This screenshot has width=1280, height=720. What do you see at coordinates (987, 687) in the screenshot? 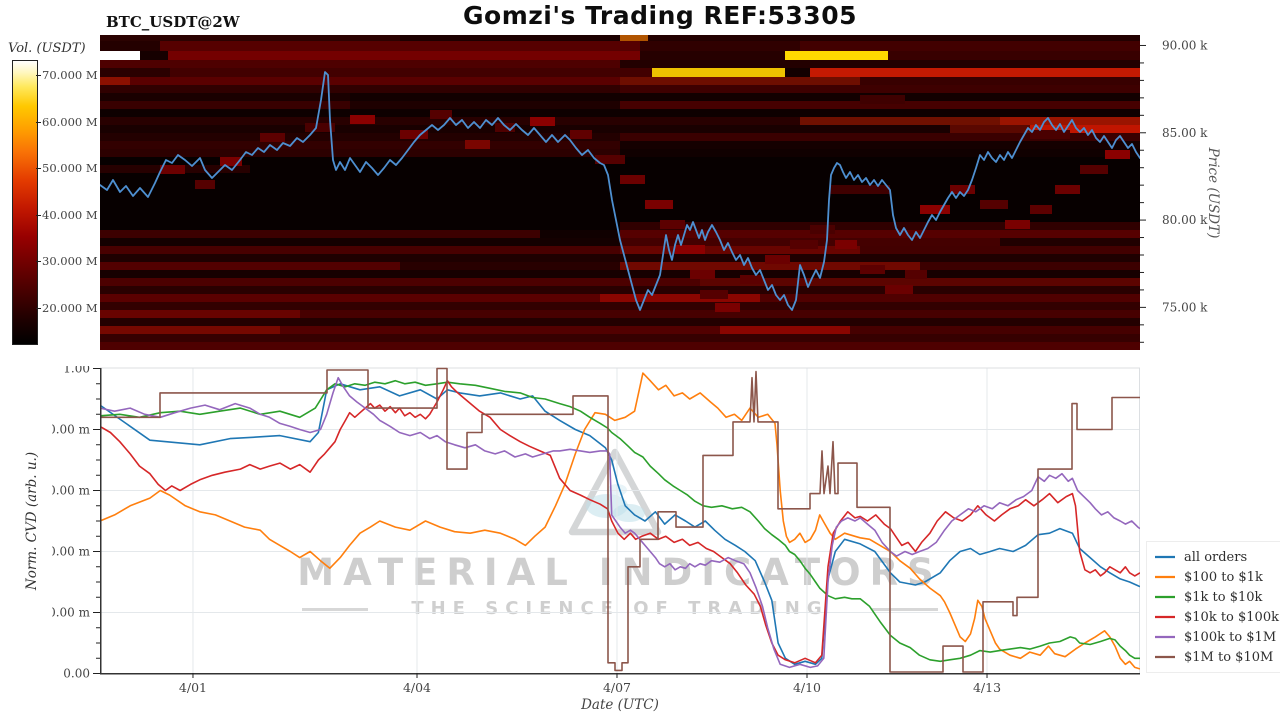
I see `cvd-x-tick-label: 4/13` at bounding box center [987, 687].